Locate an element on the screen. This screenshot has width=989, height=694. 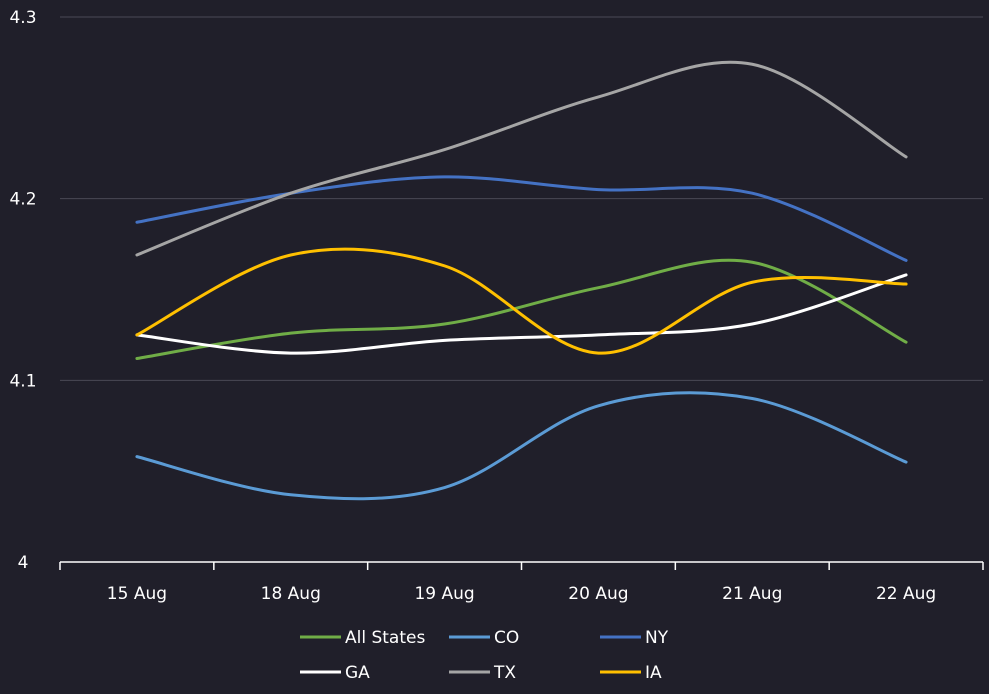
legend-label: CO is located at coordinates (506, 638).